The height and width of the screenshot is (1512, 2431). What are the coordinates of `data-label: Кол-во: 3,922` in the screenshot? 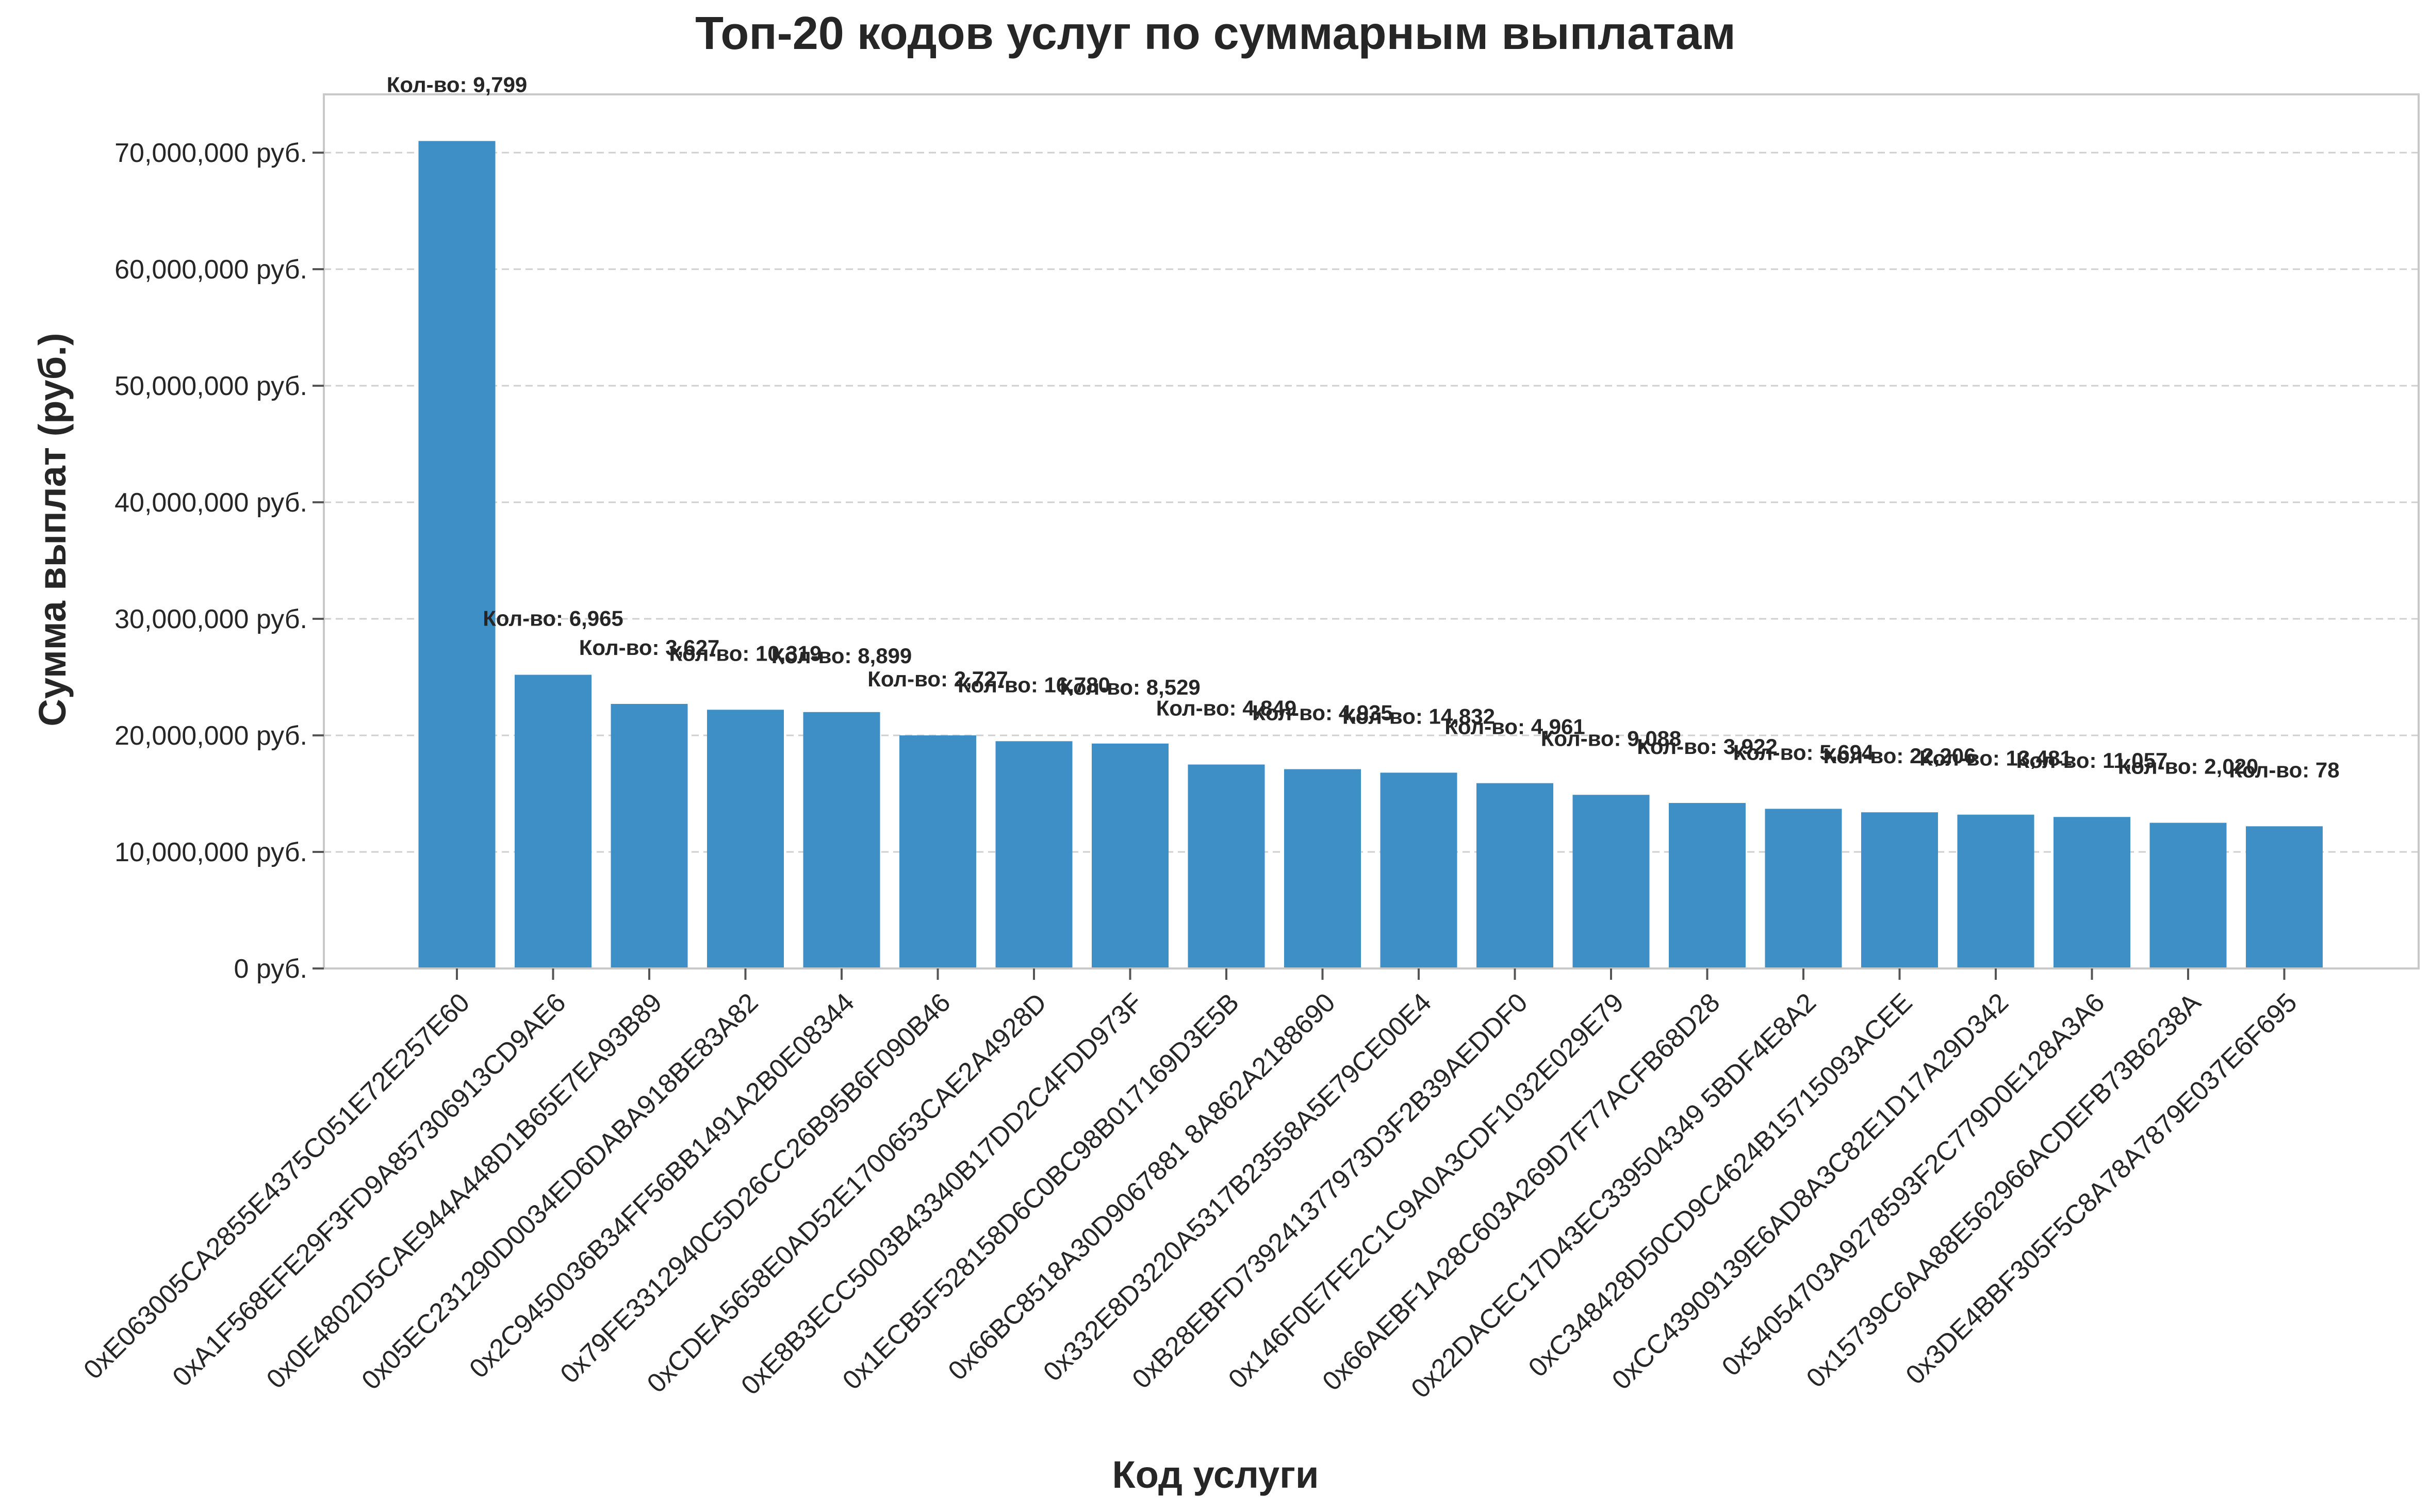 It's located at (1707, 746).